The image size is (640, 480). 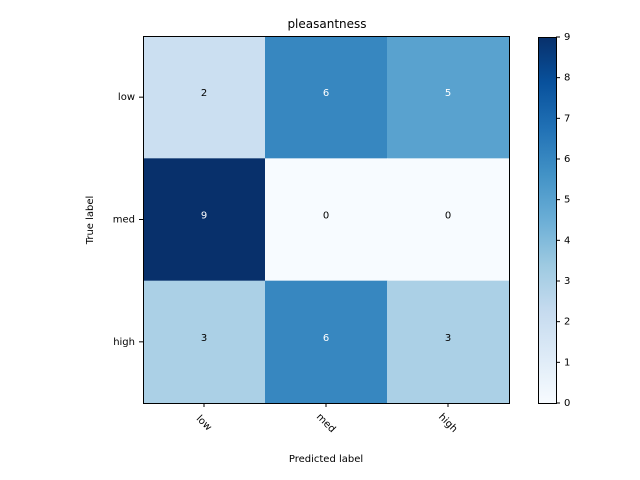 What do you see at coordinates (326, 24) in the screenshot?
I see `chart-title: pleasantness` at bounding box center [326, 24].